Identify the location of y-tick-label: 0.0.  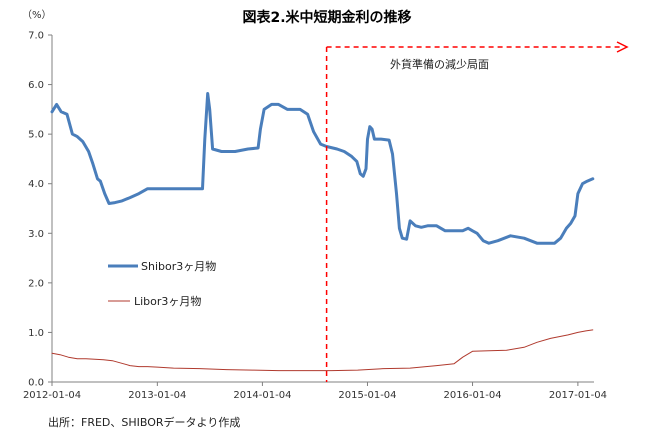
(36, 383).